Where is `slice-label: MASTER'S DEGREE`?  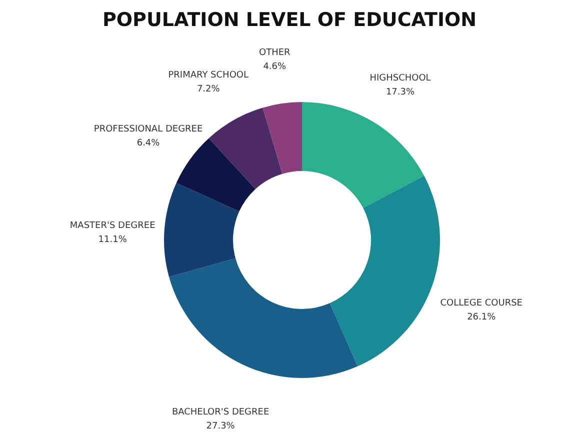 slice-label: MASTER'S DEGREE is located at coordinates (113, 226).